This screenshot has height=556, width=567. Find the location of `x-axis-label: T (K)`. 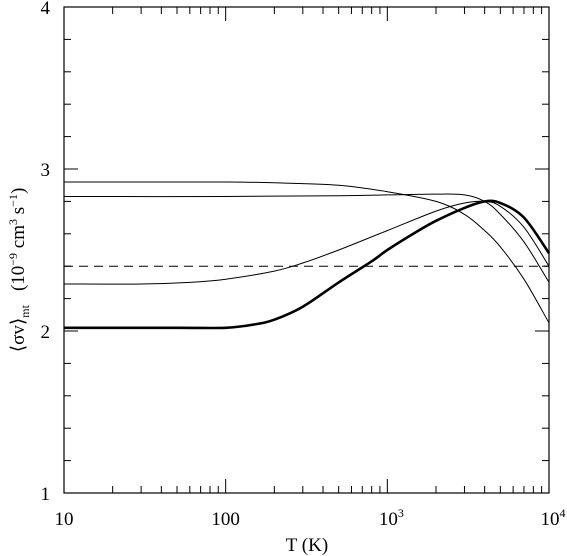

x-axis-label: T (K) is located at coordinates (307, 545).